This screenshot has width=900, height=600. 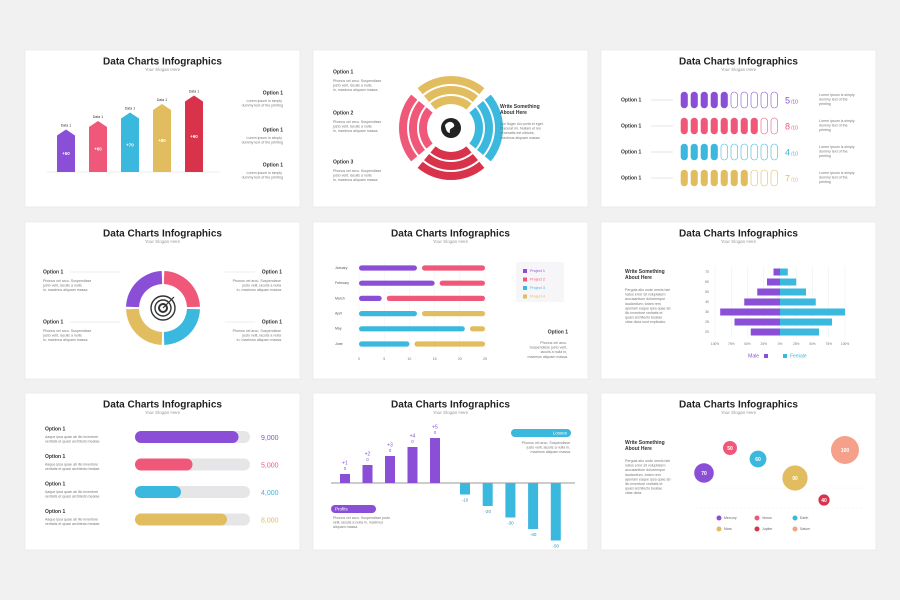 What do you see at coordinates (707, 302) in the screenshot?
I see `y-tick-label: 40` at bounding box center [707, 302].